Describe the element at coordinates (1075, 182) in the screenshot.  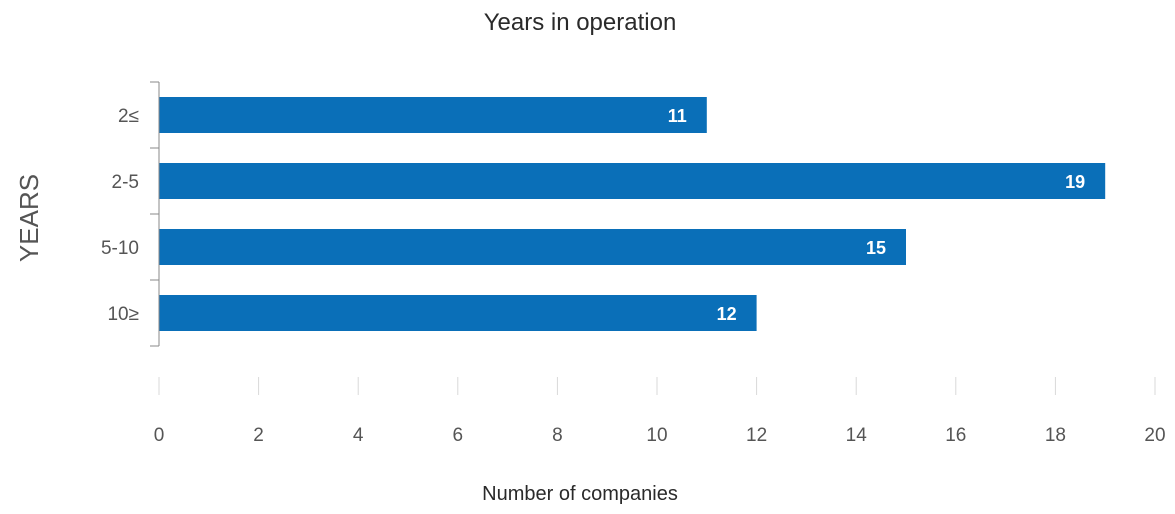
I see `data-label: 19` at that location.